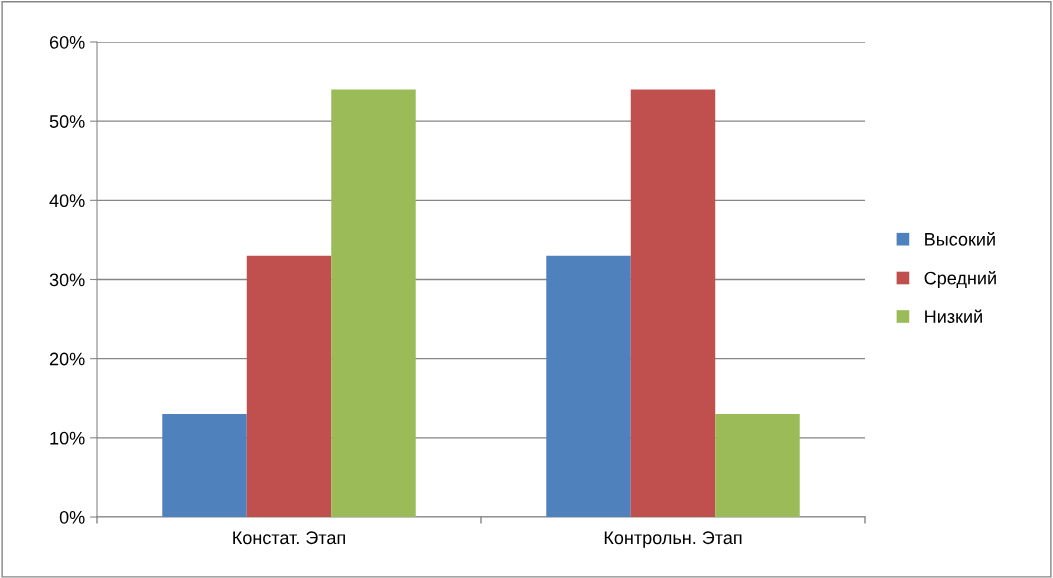 The image size is (1053, 578). Describe the element at coordinates (960, 279) in the screenshot. I see `legend-label: Средний` at that location.